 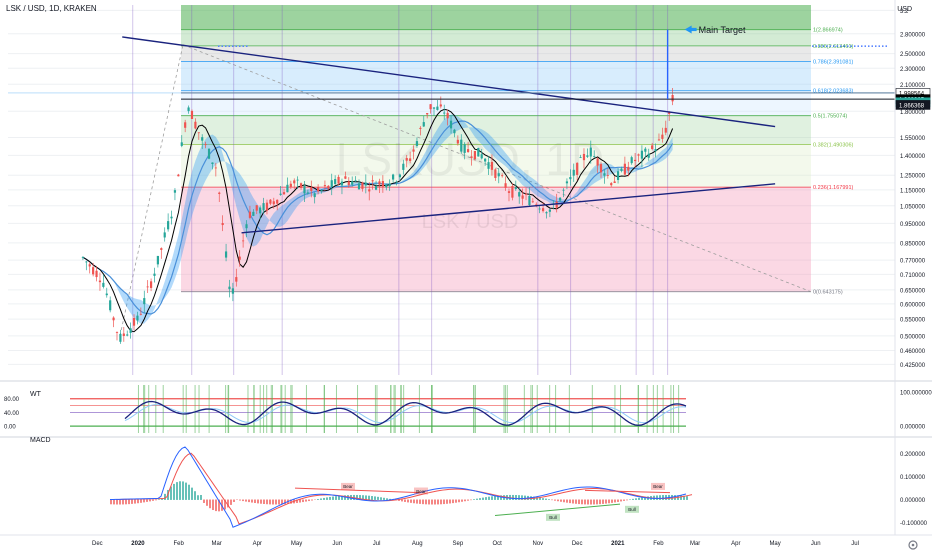 What do you see at coordinates (178, 544) in the screenshot?
I see `time-tick-label: Feb` at bounding box center [178, 544].